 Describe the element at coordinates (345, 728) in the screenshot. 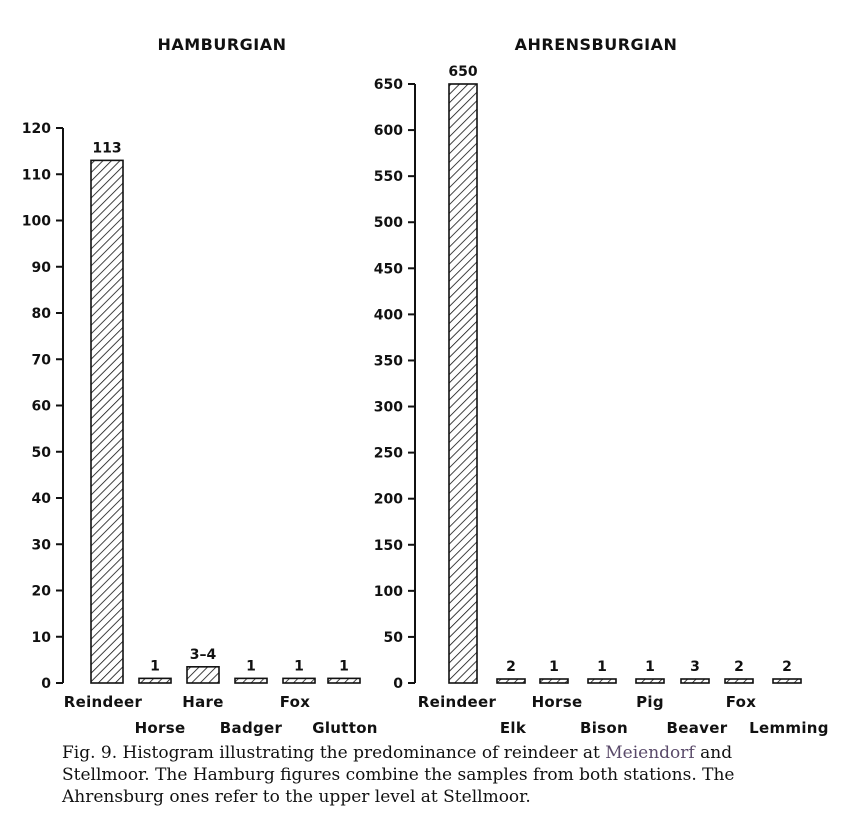

I see `hamburgian-category-label: Glutton` at that location.